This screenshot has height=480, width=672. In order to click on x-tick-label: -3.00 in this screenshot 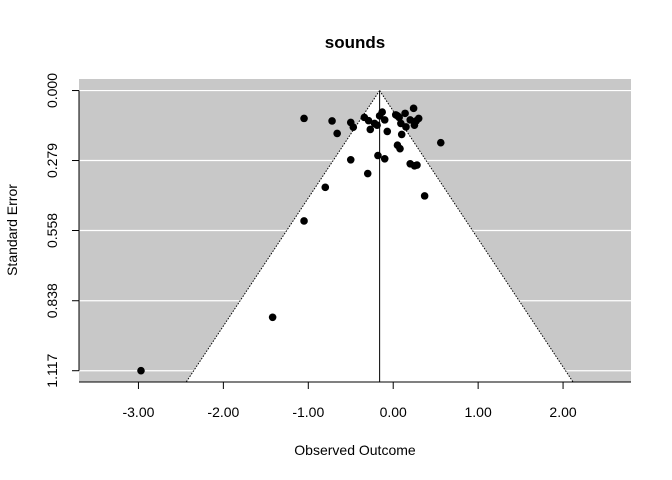, I will do `click(138, 412)`.